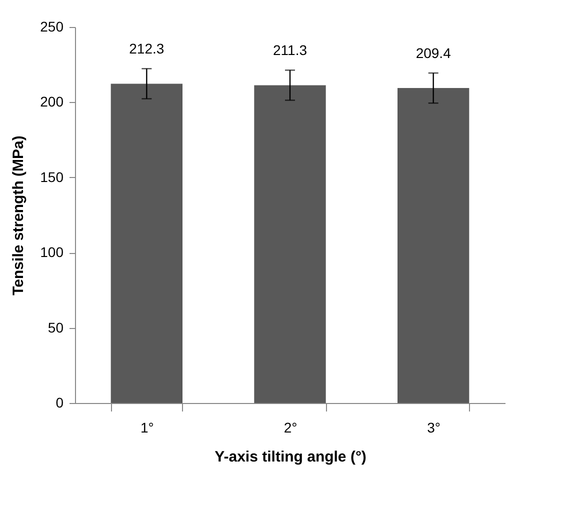  Describe the element at coordinates (52, 102) in the screenshot. I see `y-tick-label: 200` at that location.